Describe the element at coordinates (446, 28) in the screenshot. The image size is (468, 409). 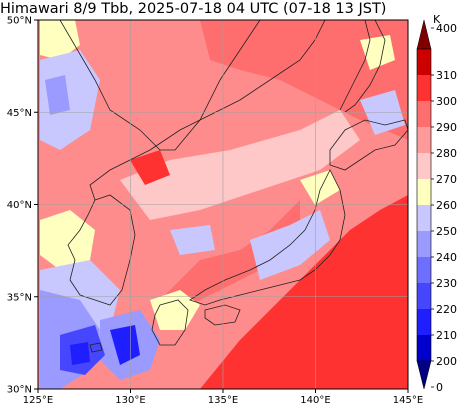
I see `colorbar-label: 400` at that location.